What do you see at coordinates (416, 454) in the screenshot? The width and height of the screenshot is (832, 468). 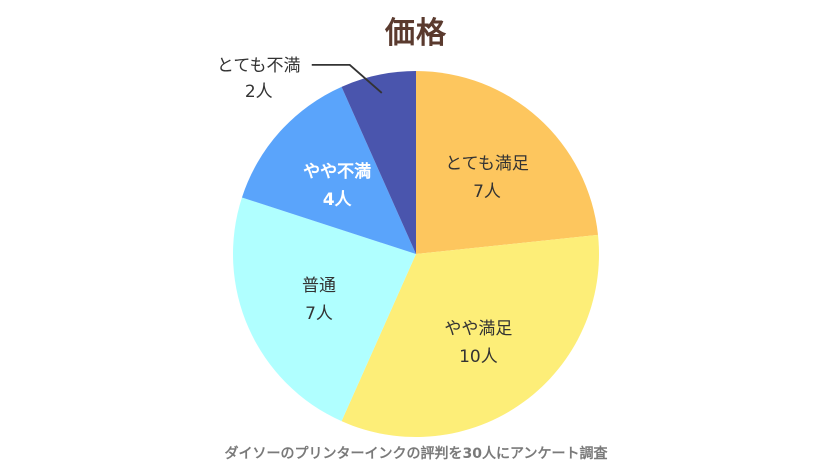 I see `chart-caption: ダイソーのプリンターインクの評判を30人にアンケート調査` at bounding box center [416, 454].